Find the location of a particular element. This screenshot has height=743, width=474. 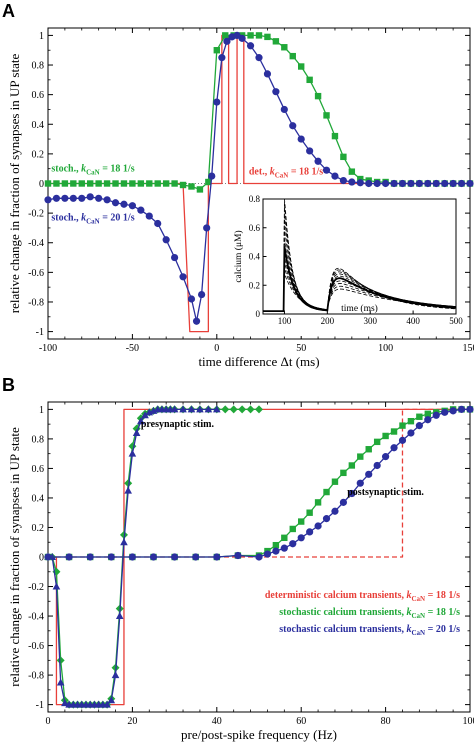

panel-b-x-tick-label-2: 40 is located at coordinates (217, 721).